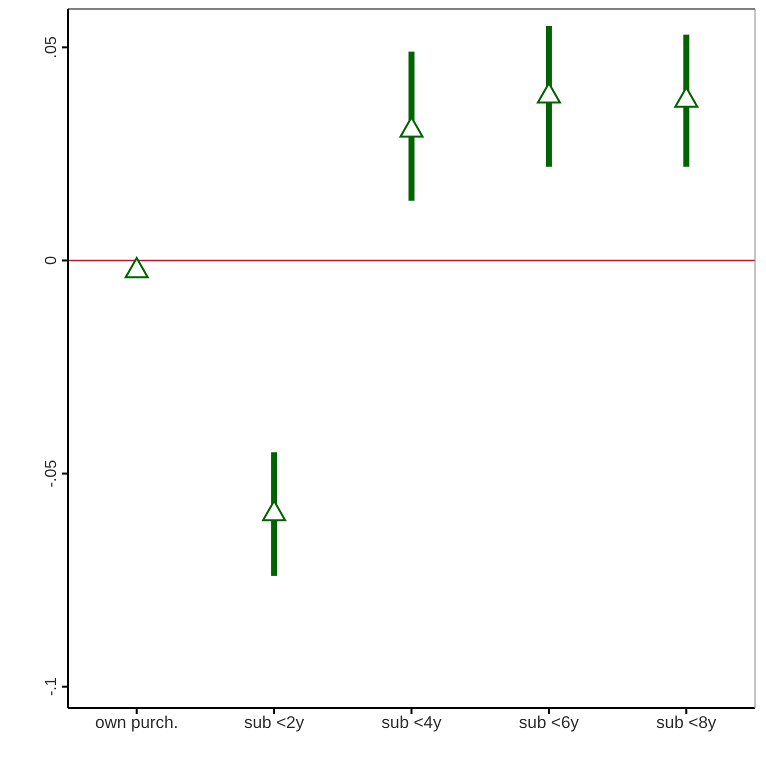  I want to click on x-tick-label: sub <4y, so click(411, 722).